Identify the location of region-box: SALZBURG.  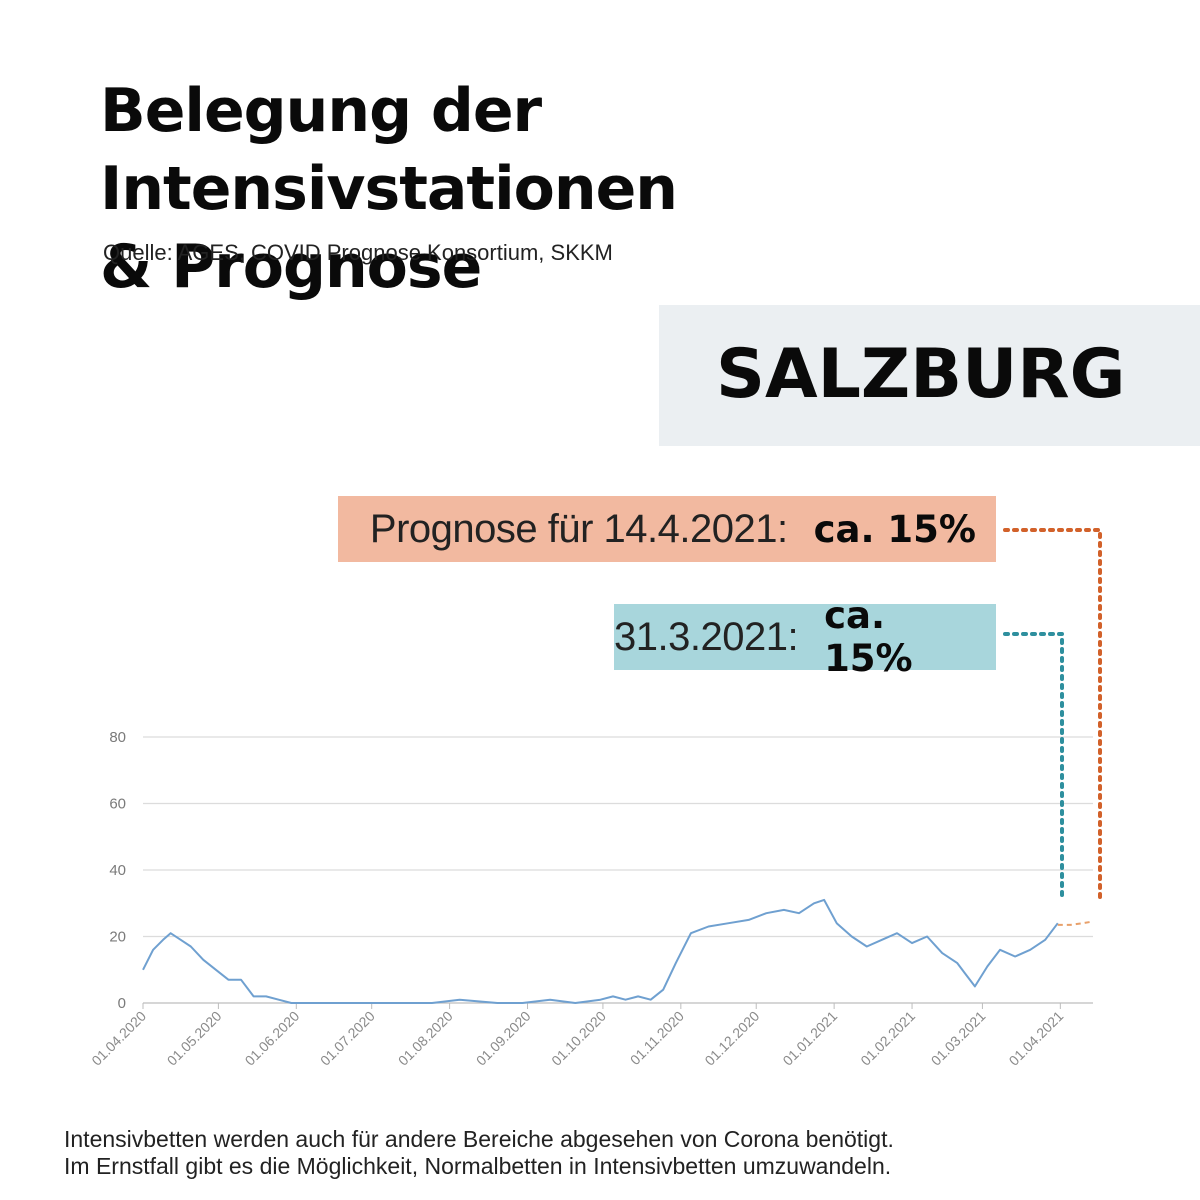
(929, 375).